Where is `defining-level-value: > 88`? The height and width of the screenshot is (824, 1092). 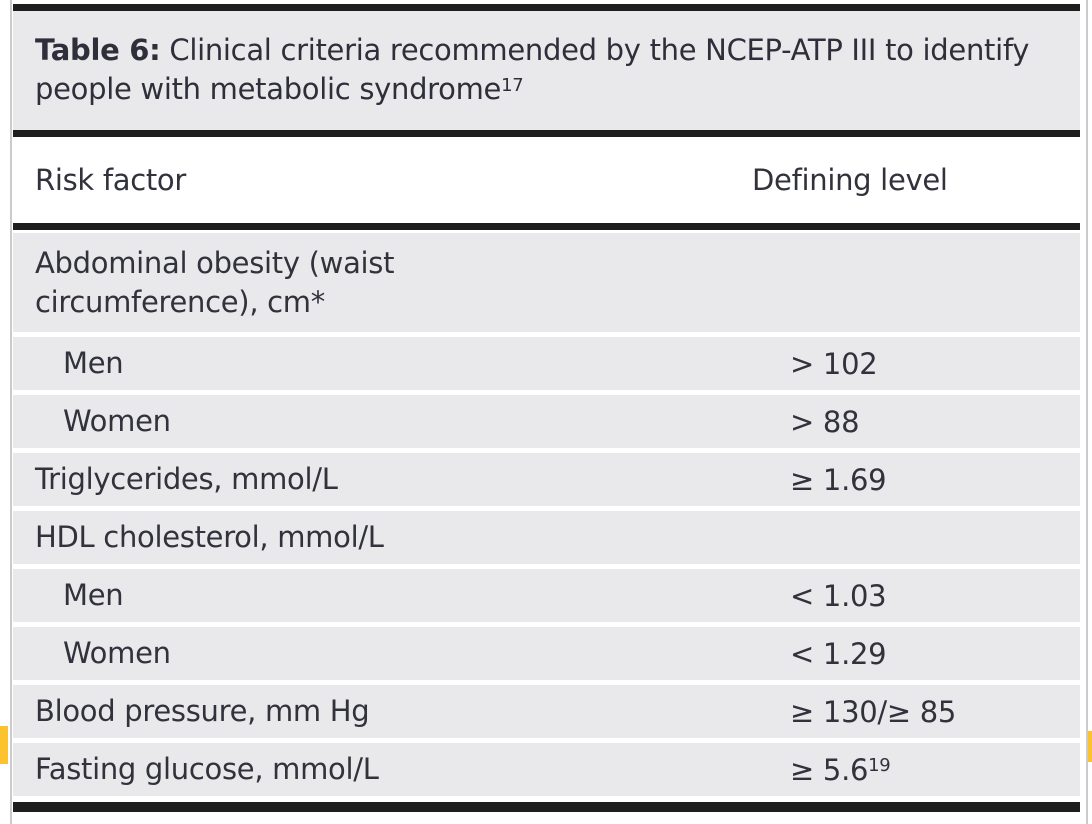 defining-level-value: > 88 is located at coordinates (825, 421).